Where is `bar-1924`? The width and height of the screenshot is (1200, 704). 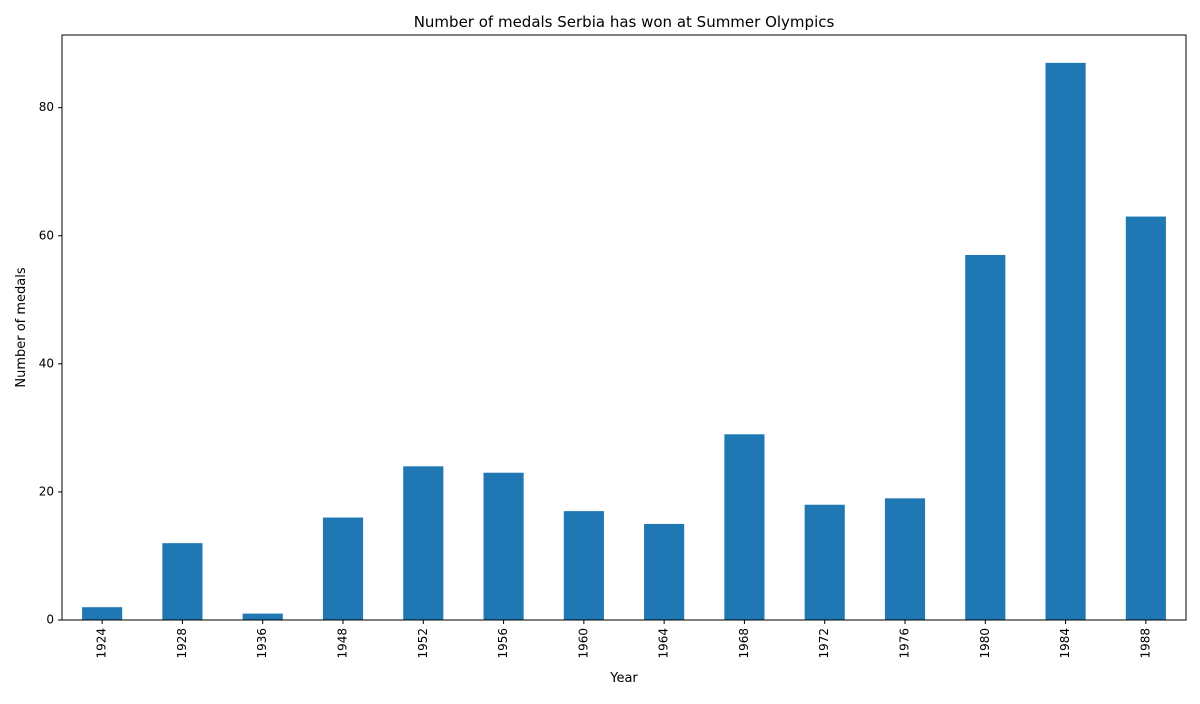
bar-1924 is located at coordinates (102, 613).